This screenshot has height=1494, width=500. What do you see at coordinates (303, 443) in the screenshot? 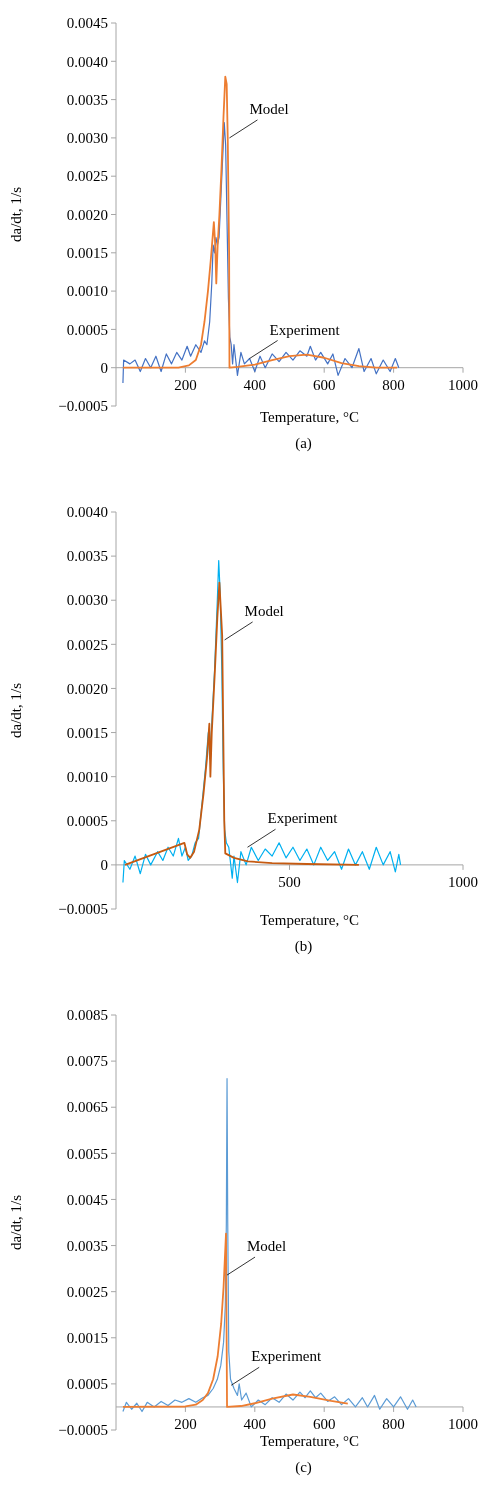
I see `text: (a)` at bounding box center [303, 443].